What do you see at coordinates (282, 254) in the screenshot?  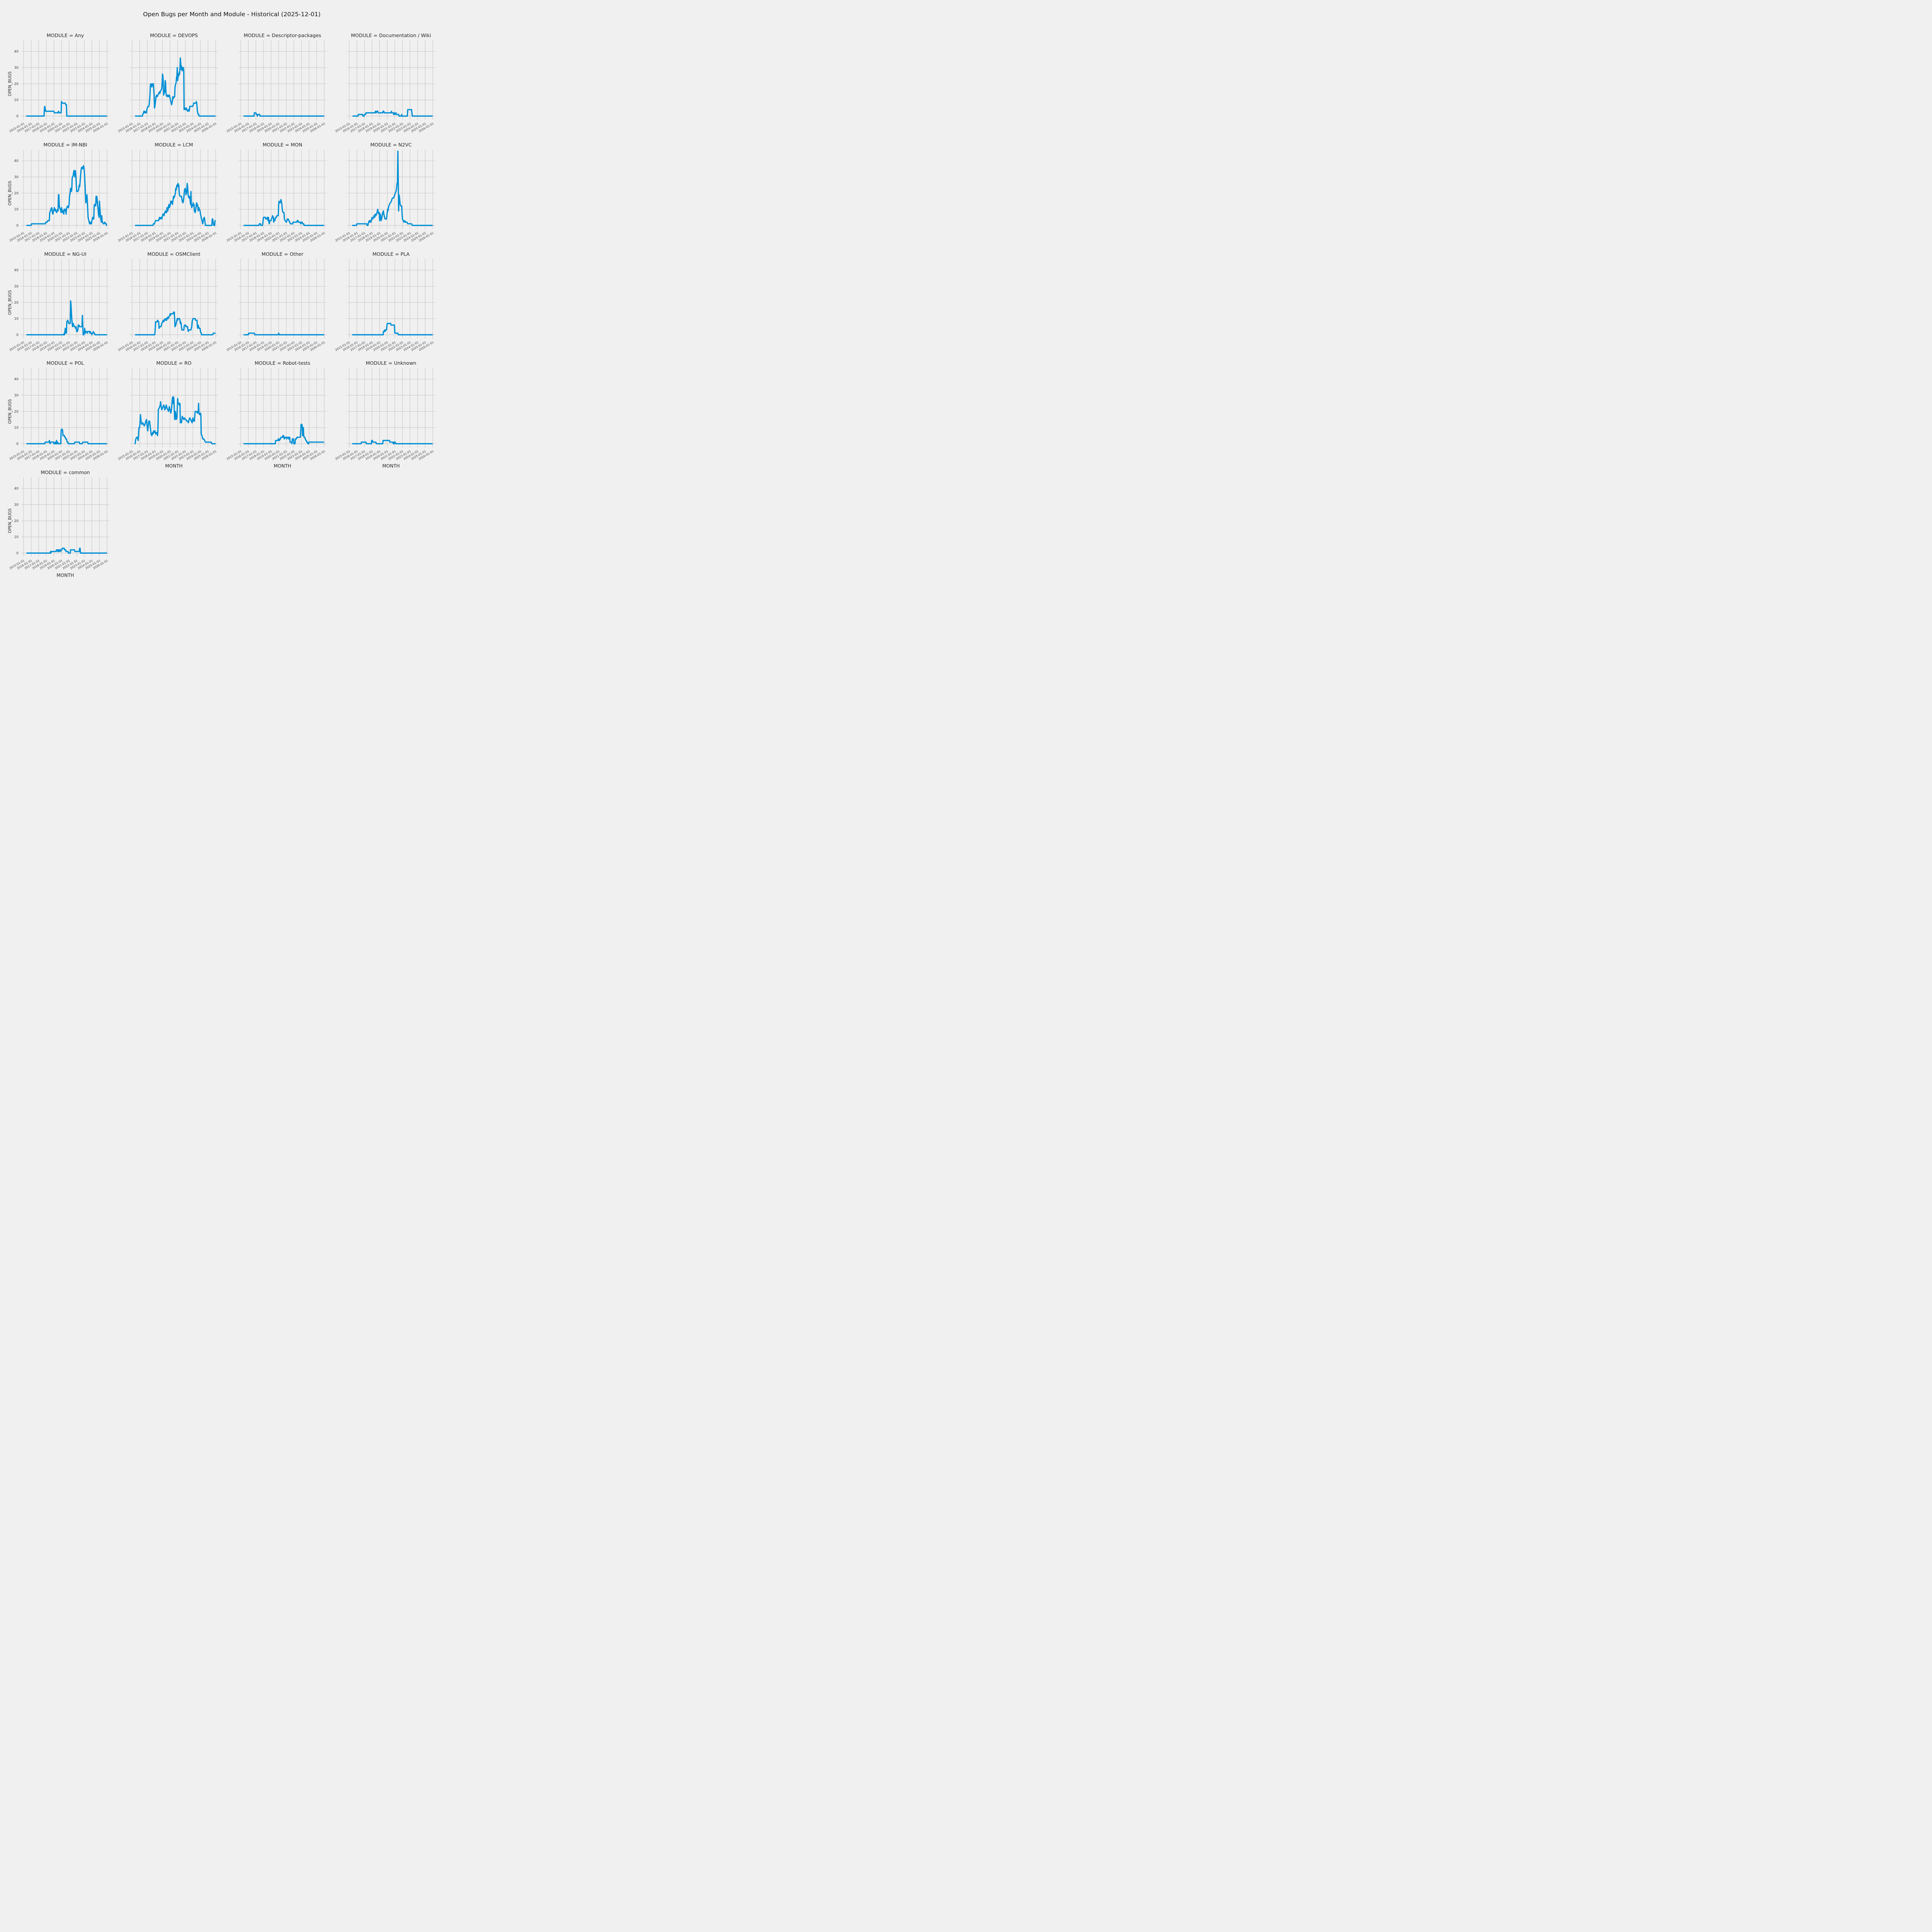 I see `subplot-title: MODULE = Other` at bounding box center [282, 254].